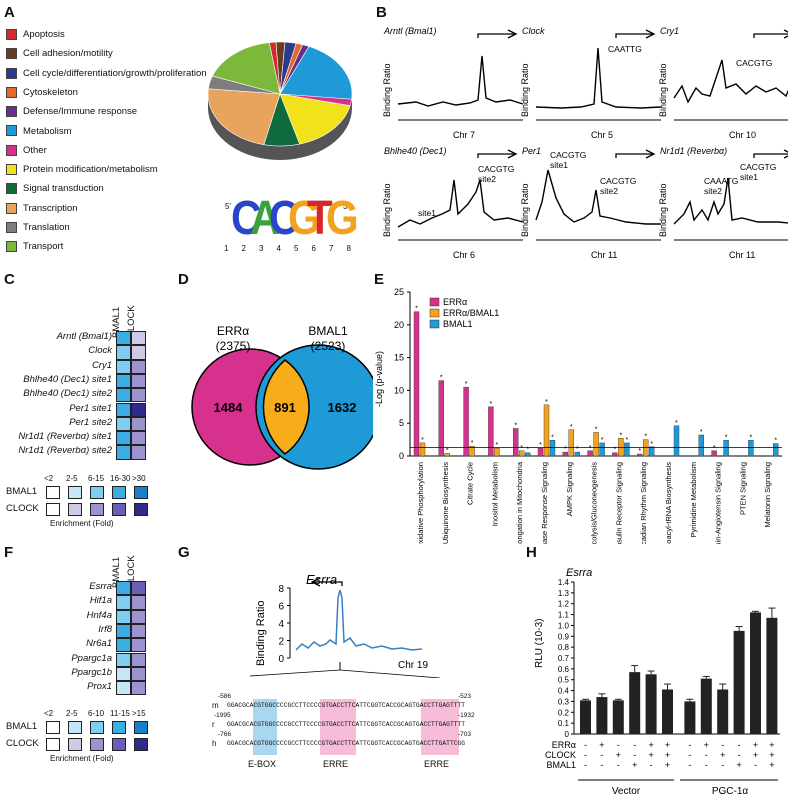 This screenshot has height=800, width=790. Describe the element at coordinates (434, 313) in the screenshot. I see `e-legend-swatch` at that location.